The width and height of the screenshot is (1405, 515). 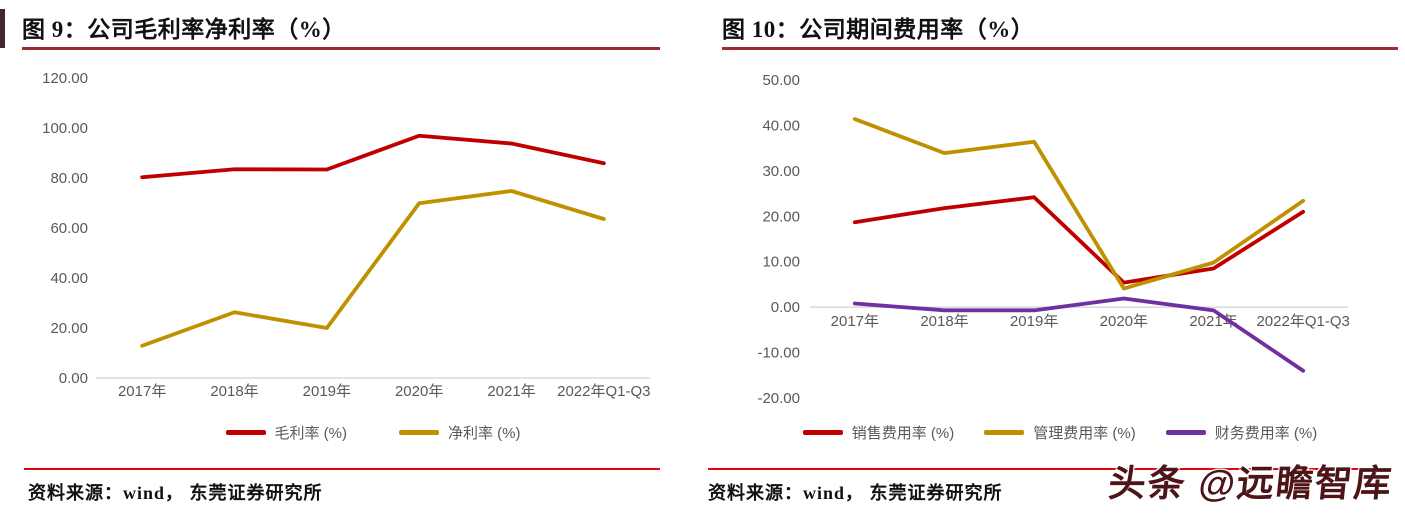 I want to click on y-tick-label: 30.00, so click(x=781, y=171).